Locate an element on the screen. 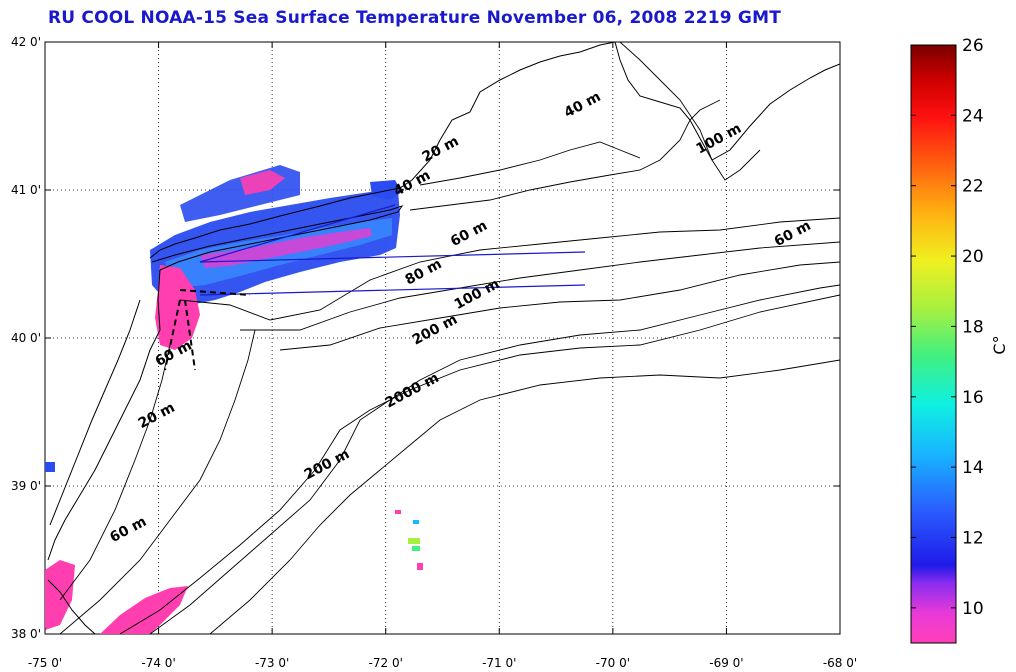  sst-patch-edge is located at coordinates (50, 467).